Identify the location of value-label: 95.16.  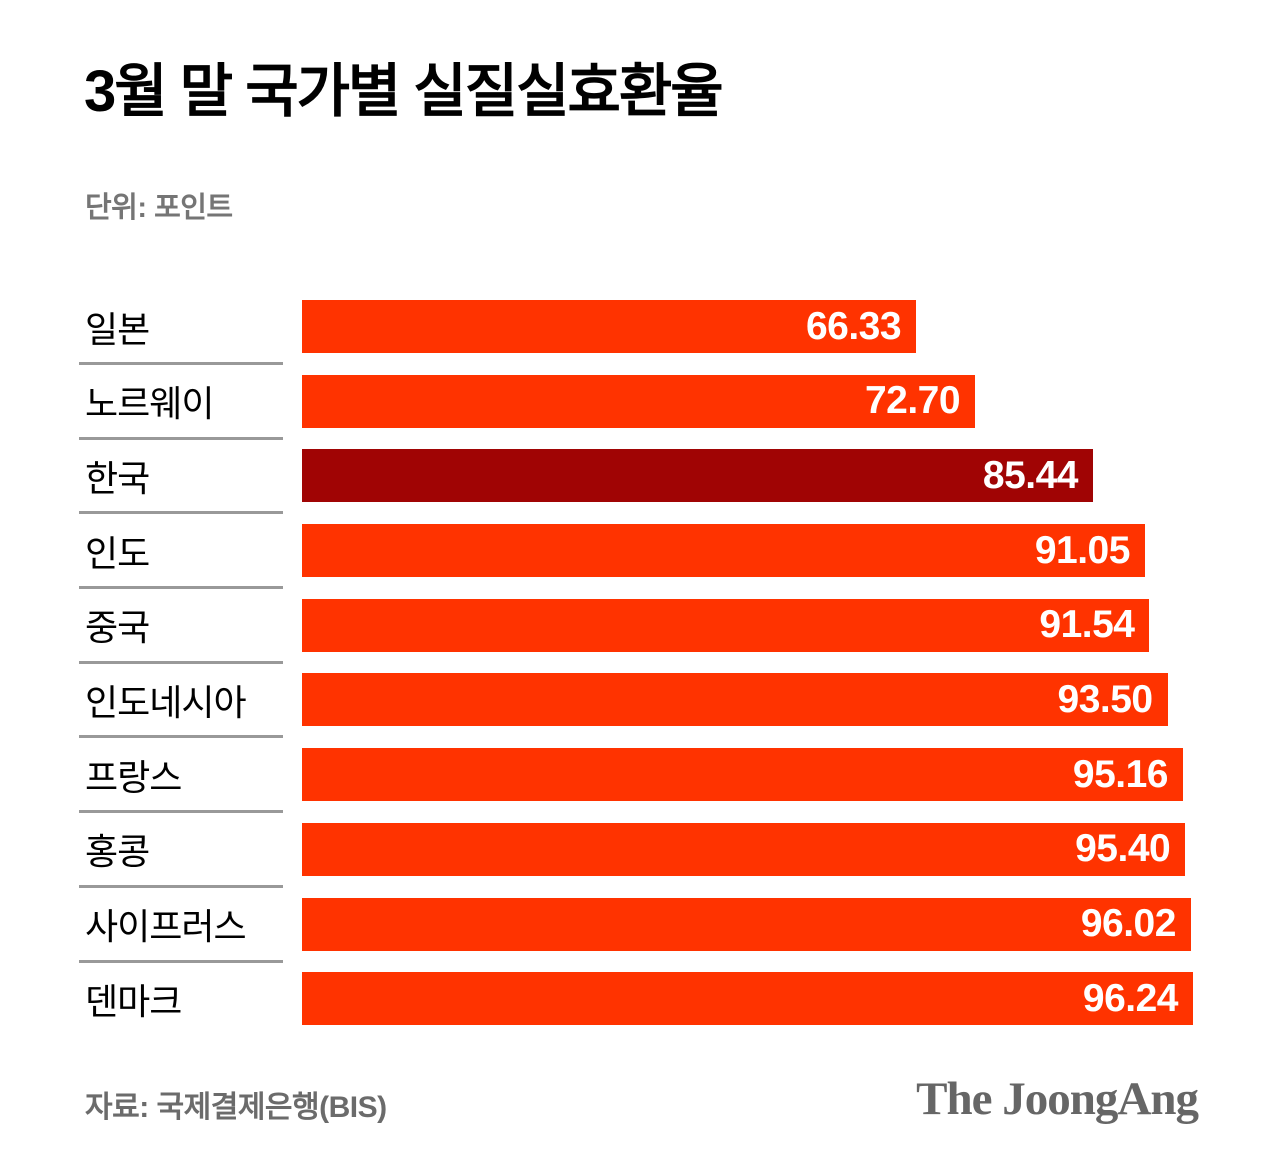
(1120, 774).